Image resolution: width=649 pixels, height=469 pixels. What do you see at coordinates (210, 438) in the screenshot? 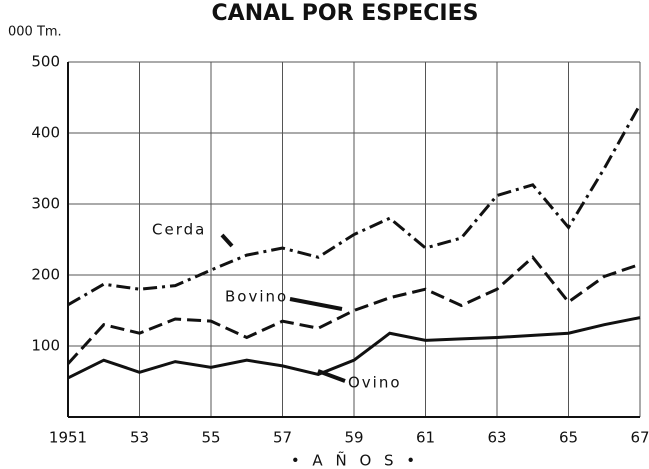
I see `x-tick-label: 55` at bounding box center [210, 438].